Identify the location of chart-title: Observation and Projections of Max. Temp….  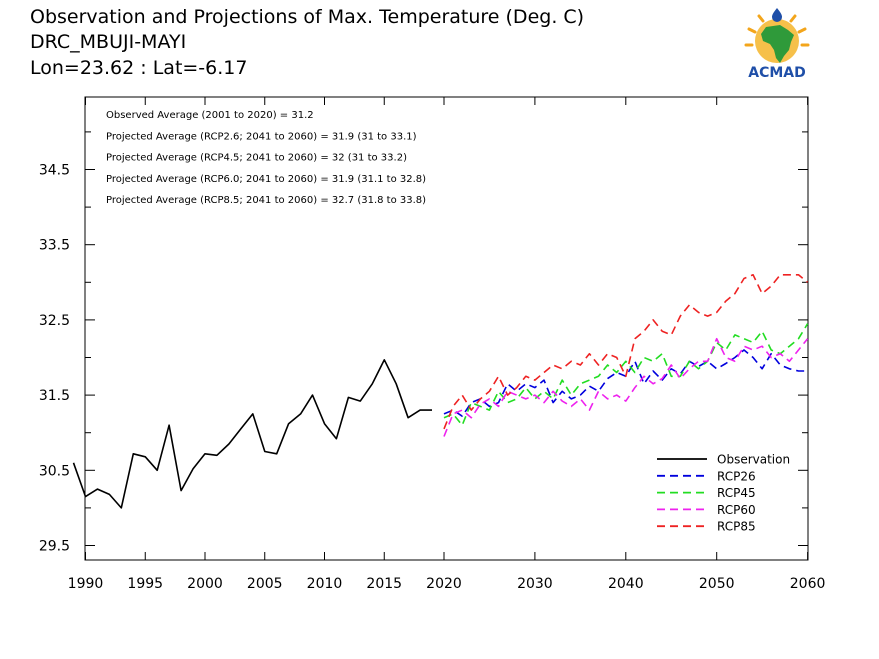
(307, 17).